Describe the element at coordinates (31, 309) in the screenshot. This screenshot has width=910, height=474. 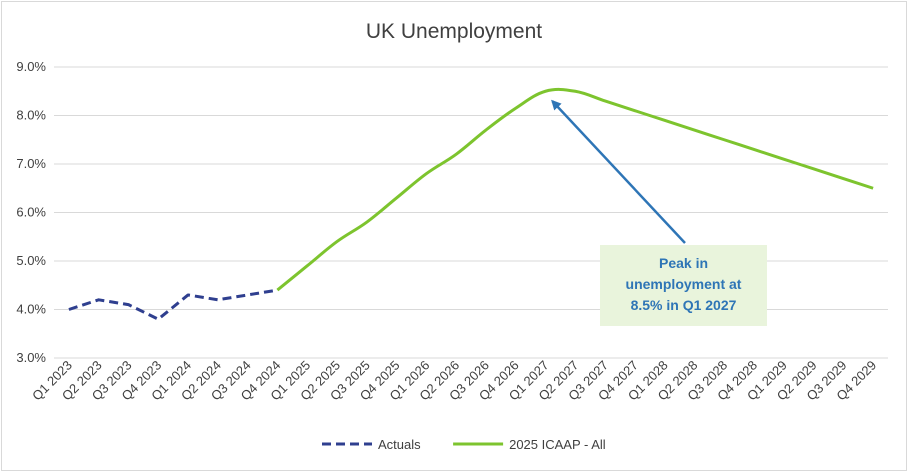
I see `y-tick-label: 4.0%` at that location.